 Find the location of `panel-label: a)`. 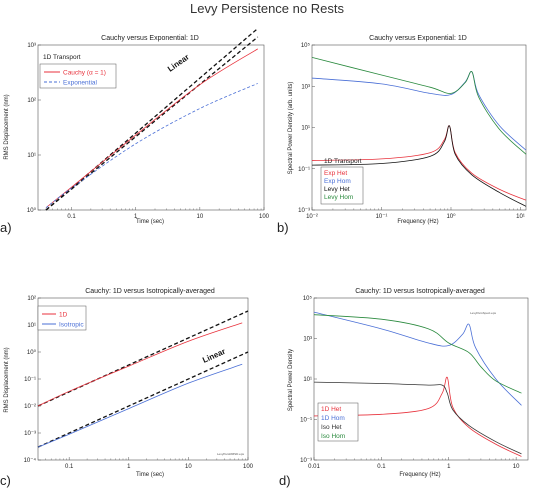

panel-label: a) is located at coordinates (6, 227).